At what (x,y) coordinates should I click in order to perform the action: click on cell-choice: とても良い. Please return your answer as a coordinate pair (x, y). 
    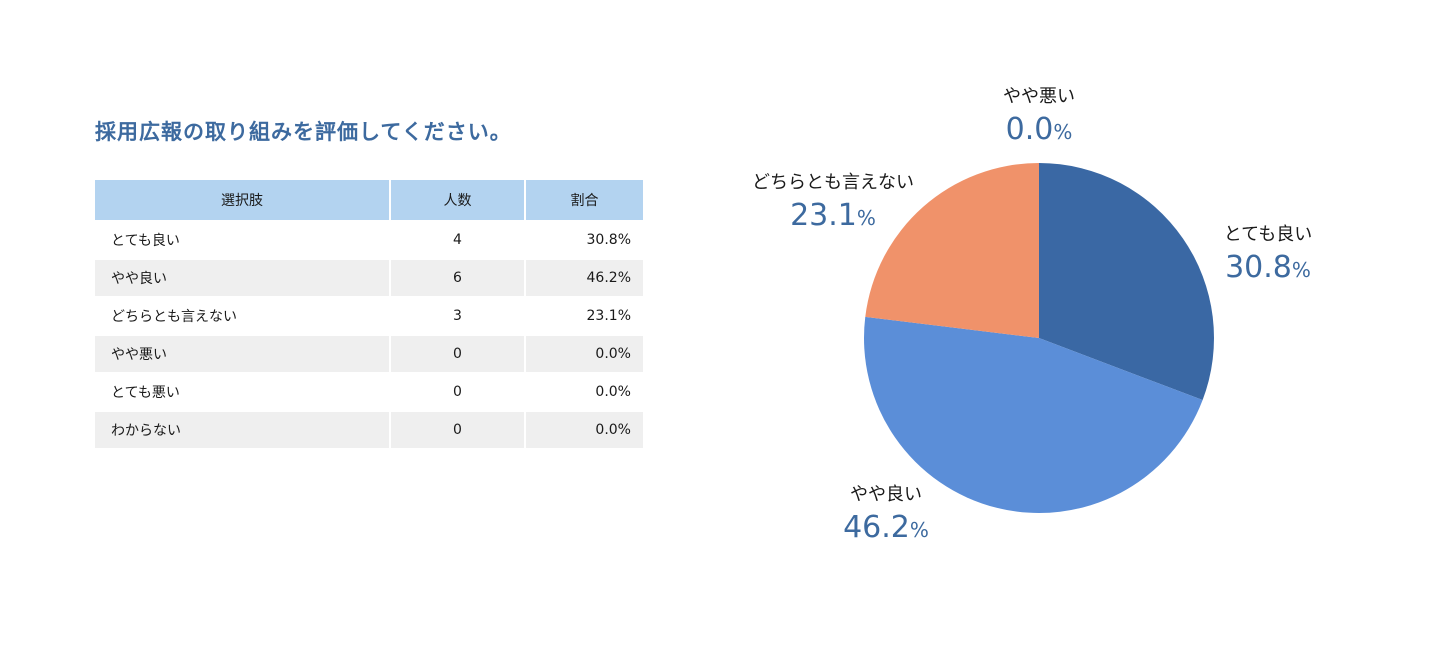
    Looking at the image, I should click on (243, 239).